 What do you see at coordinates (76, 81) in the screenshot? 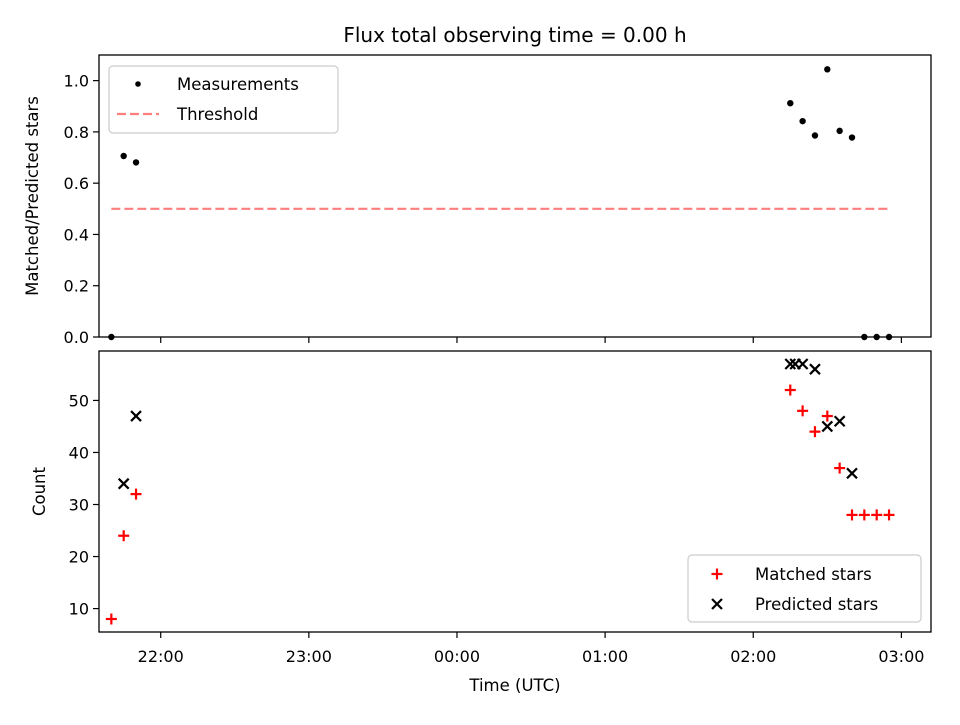
I see `y-tick-label: 1.0` at bounding box center [76, 81].